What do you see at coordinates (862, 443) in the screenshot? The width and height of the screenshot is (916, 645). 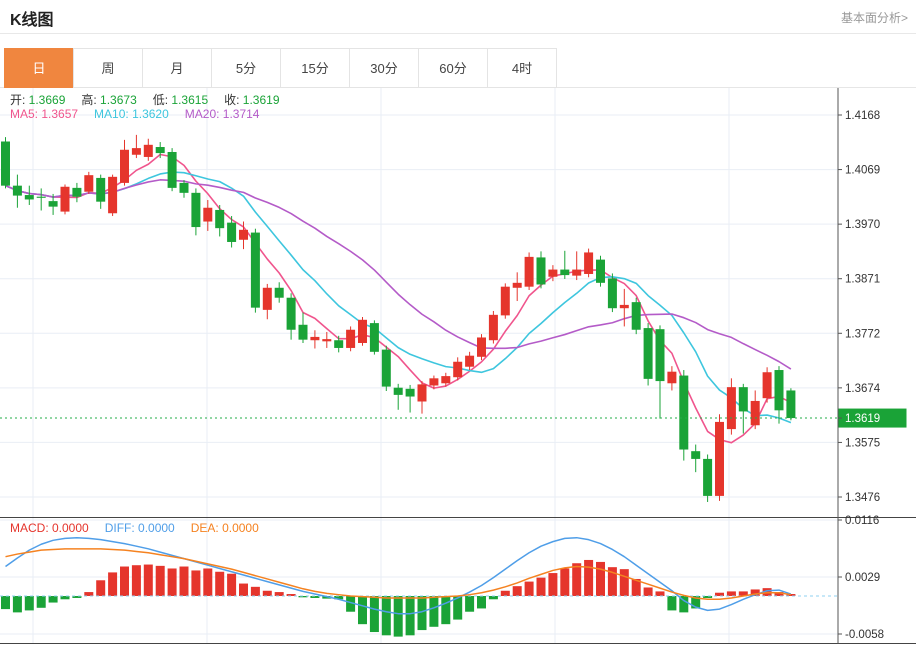 I see `svg-text: 1.3575` at bounding box center [862, 443].